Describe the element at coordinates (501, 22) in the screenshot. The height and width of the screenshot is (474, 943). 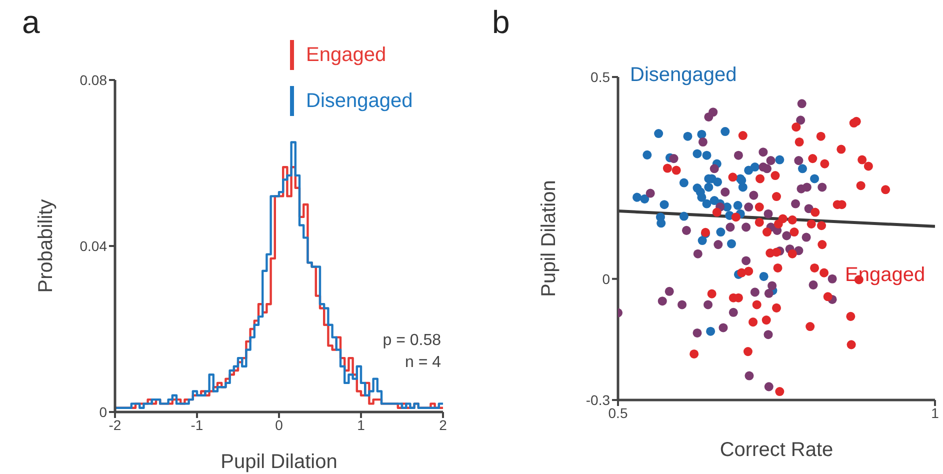
I see `chart-title: b` at that location.